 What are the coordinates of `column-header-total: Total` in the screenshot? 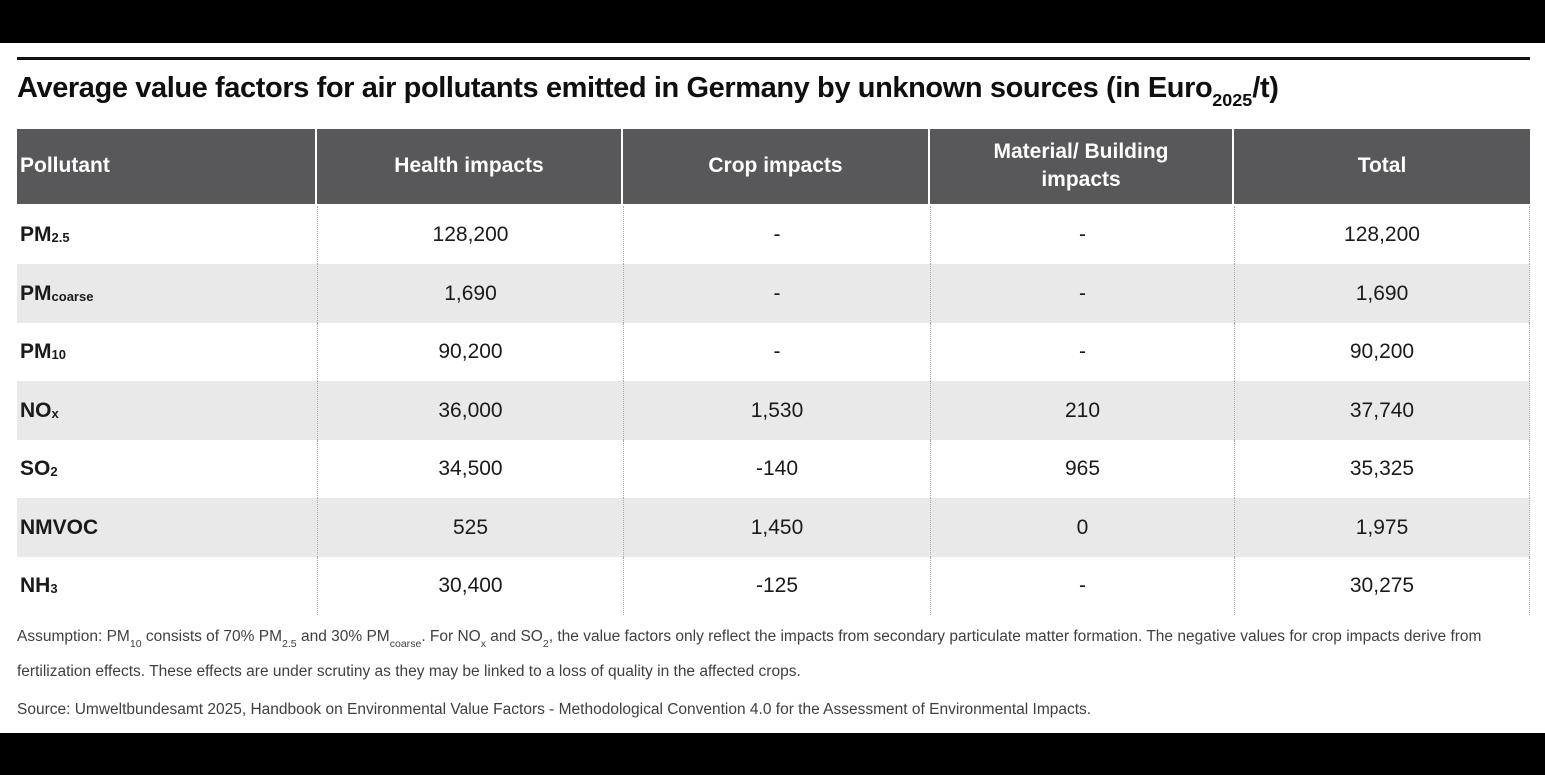 It's located at (1382, 166).